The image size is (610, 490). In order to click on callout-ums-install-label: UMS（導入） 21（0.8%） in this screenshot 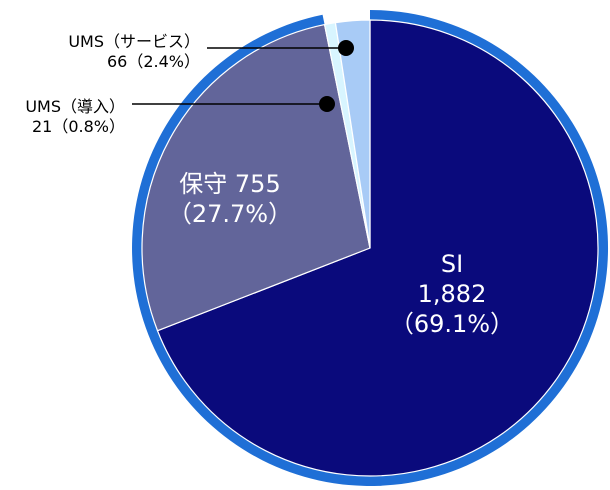, I will do `click(75, 116)`.